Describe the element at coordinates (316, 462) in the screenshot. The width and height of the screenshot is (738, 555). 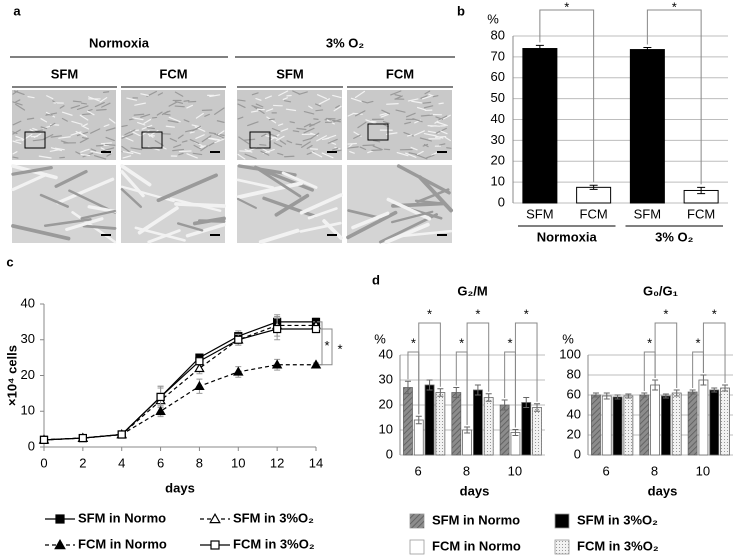
I see `x-tick-label: 14` at that location.